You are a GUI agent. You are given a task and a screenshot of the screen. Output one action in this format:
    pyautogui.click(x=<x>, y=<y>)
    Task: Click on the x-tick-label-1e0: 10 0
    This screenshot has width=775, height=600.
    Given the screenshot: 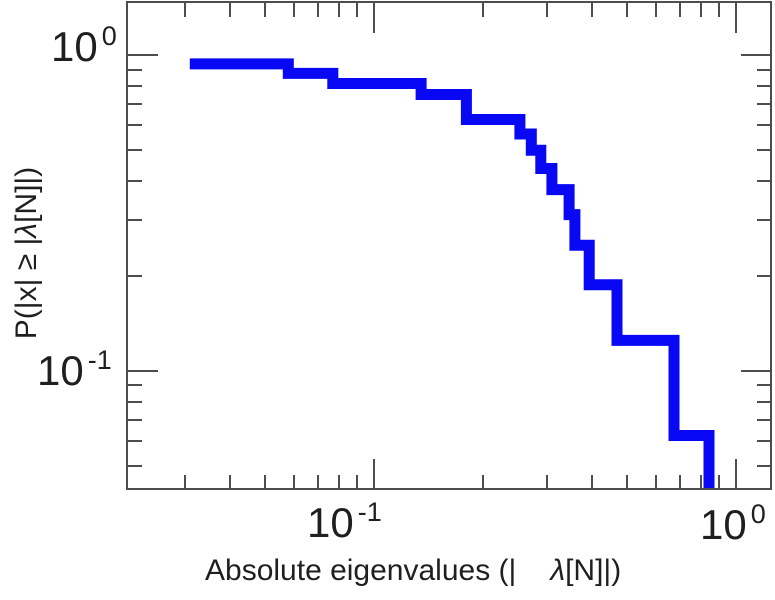 What is the action you would take?
    pyautogui.click(x=733, y=524)
    